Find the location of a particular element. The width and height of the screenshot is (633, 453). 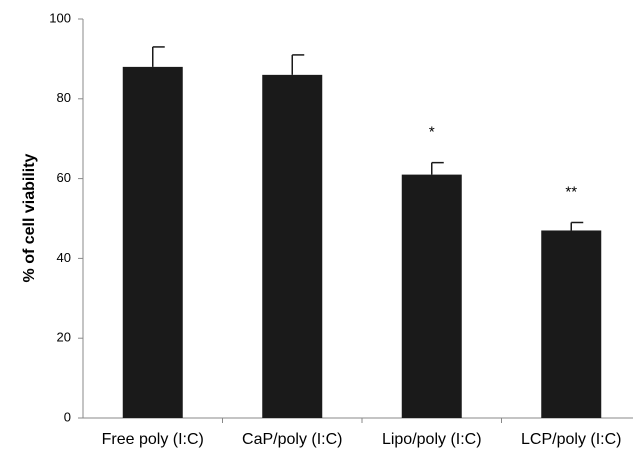

y-tick-label: 40 is located at coordinates (64, 257).